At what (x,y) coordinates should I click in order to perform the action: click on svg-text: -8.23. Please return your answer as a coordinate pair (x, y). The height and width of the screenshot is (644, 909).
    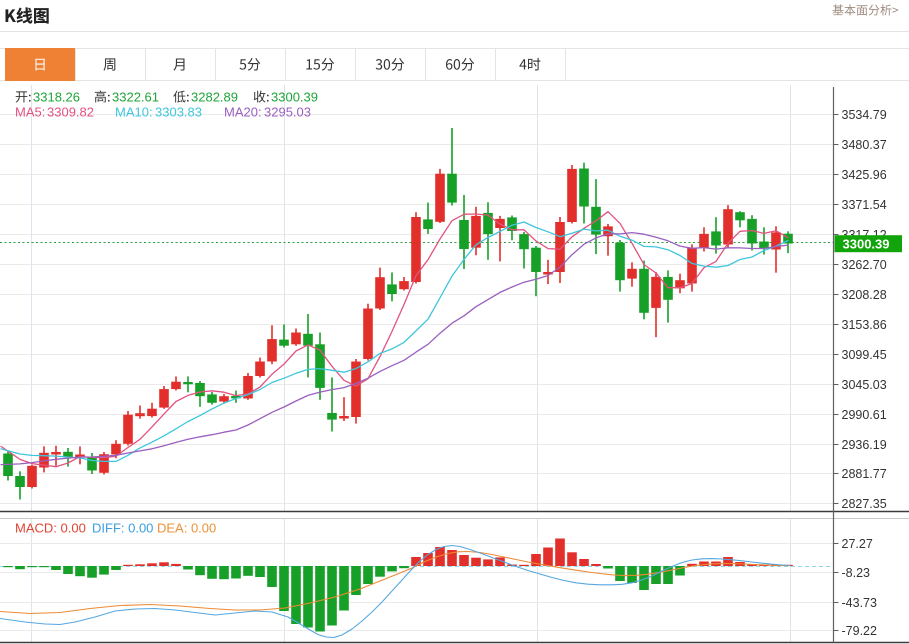
    Looking at the image, I should click on (856, 573).